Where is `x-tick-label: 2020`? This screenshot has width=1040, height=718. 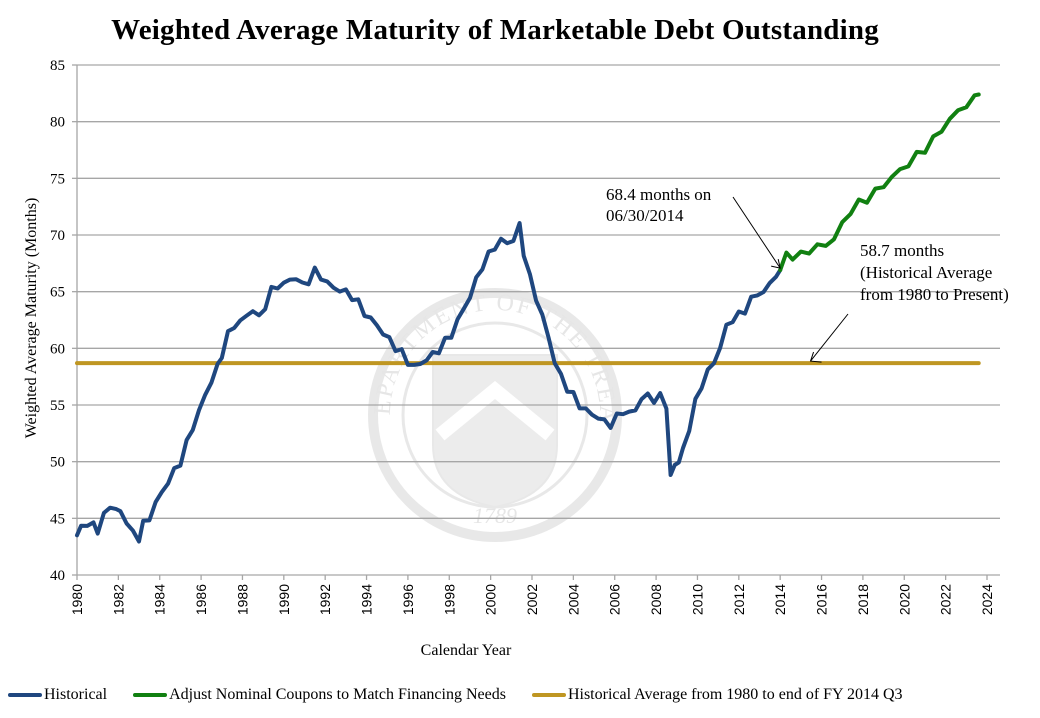
x-tick-label: 2020 is located at coordinates (904, 599).